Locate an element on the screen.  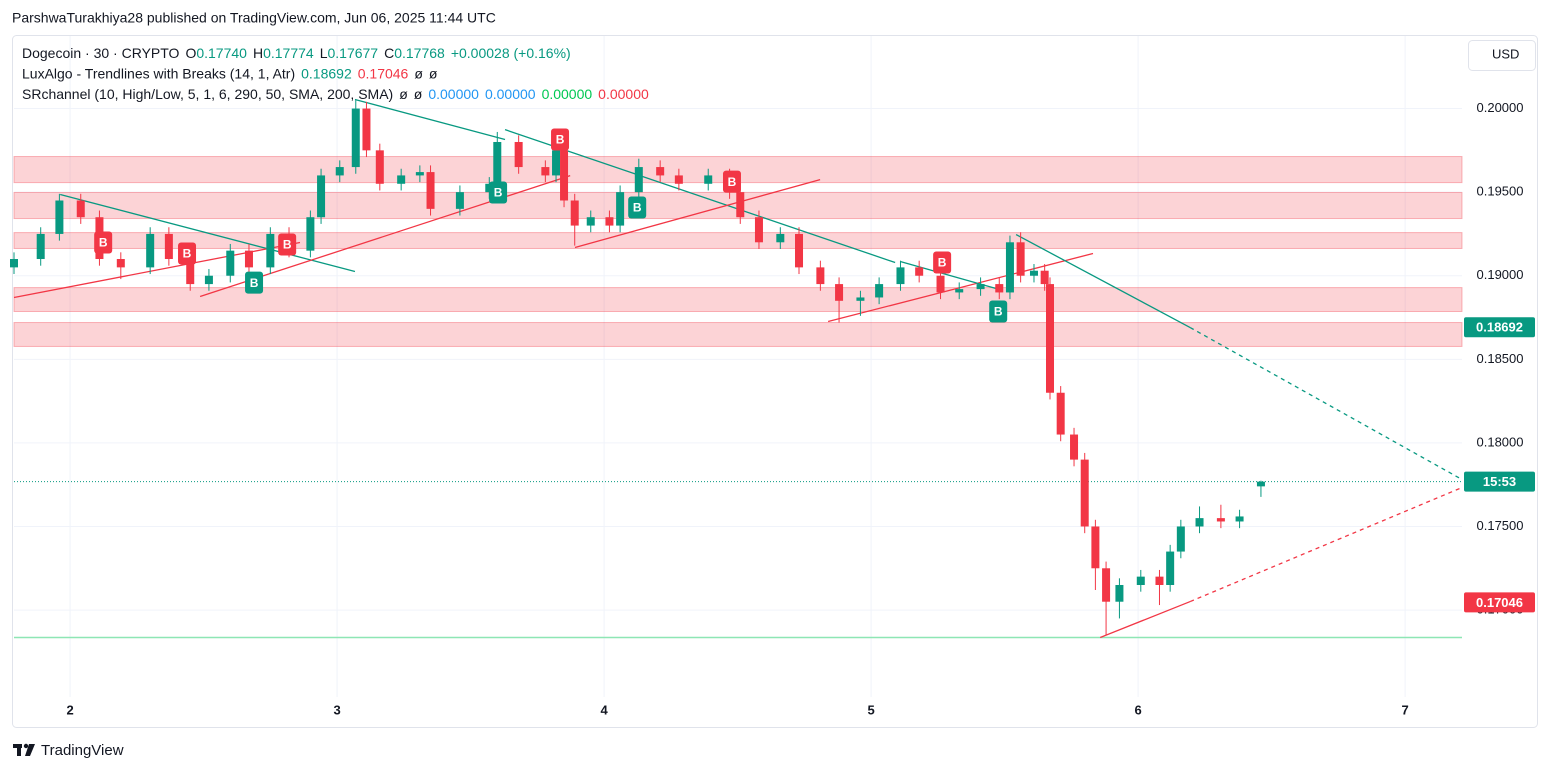
y-tick-label: 0.18000 is located at coordinates (1500, 441).